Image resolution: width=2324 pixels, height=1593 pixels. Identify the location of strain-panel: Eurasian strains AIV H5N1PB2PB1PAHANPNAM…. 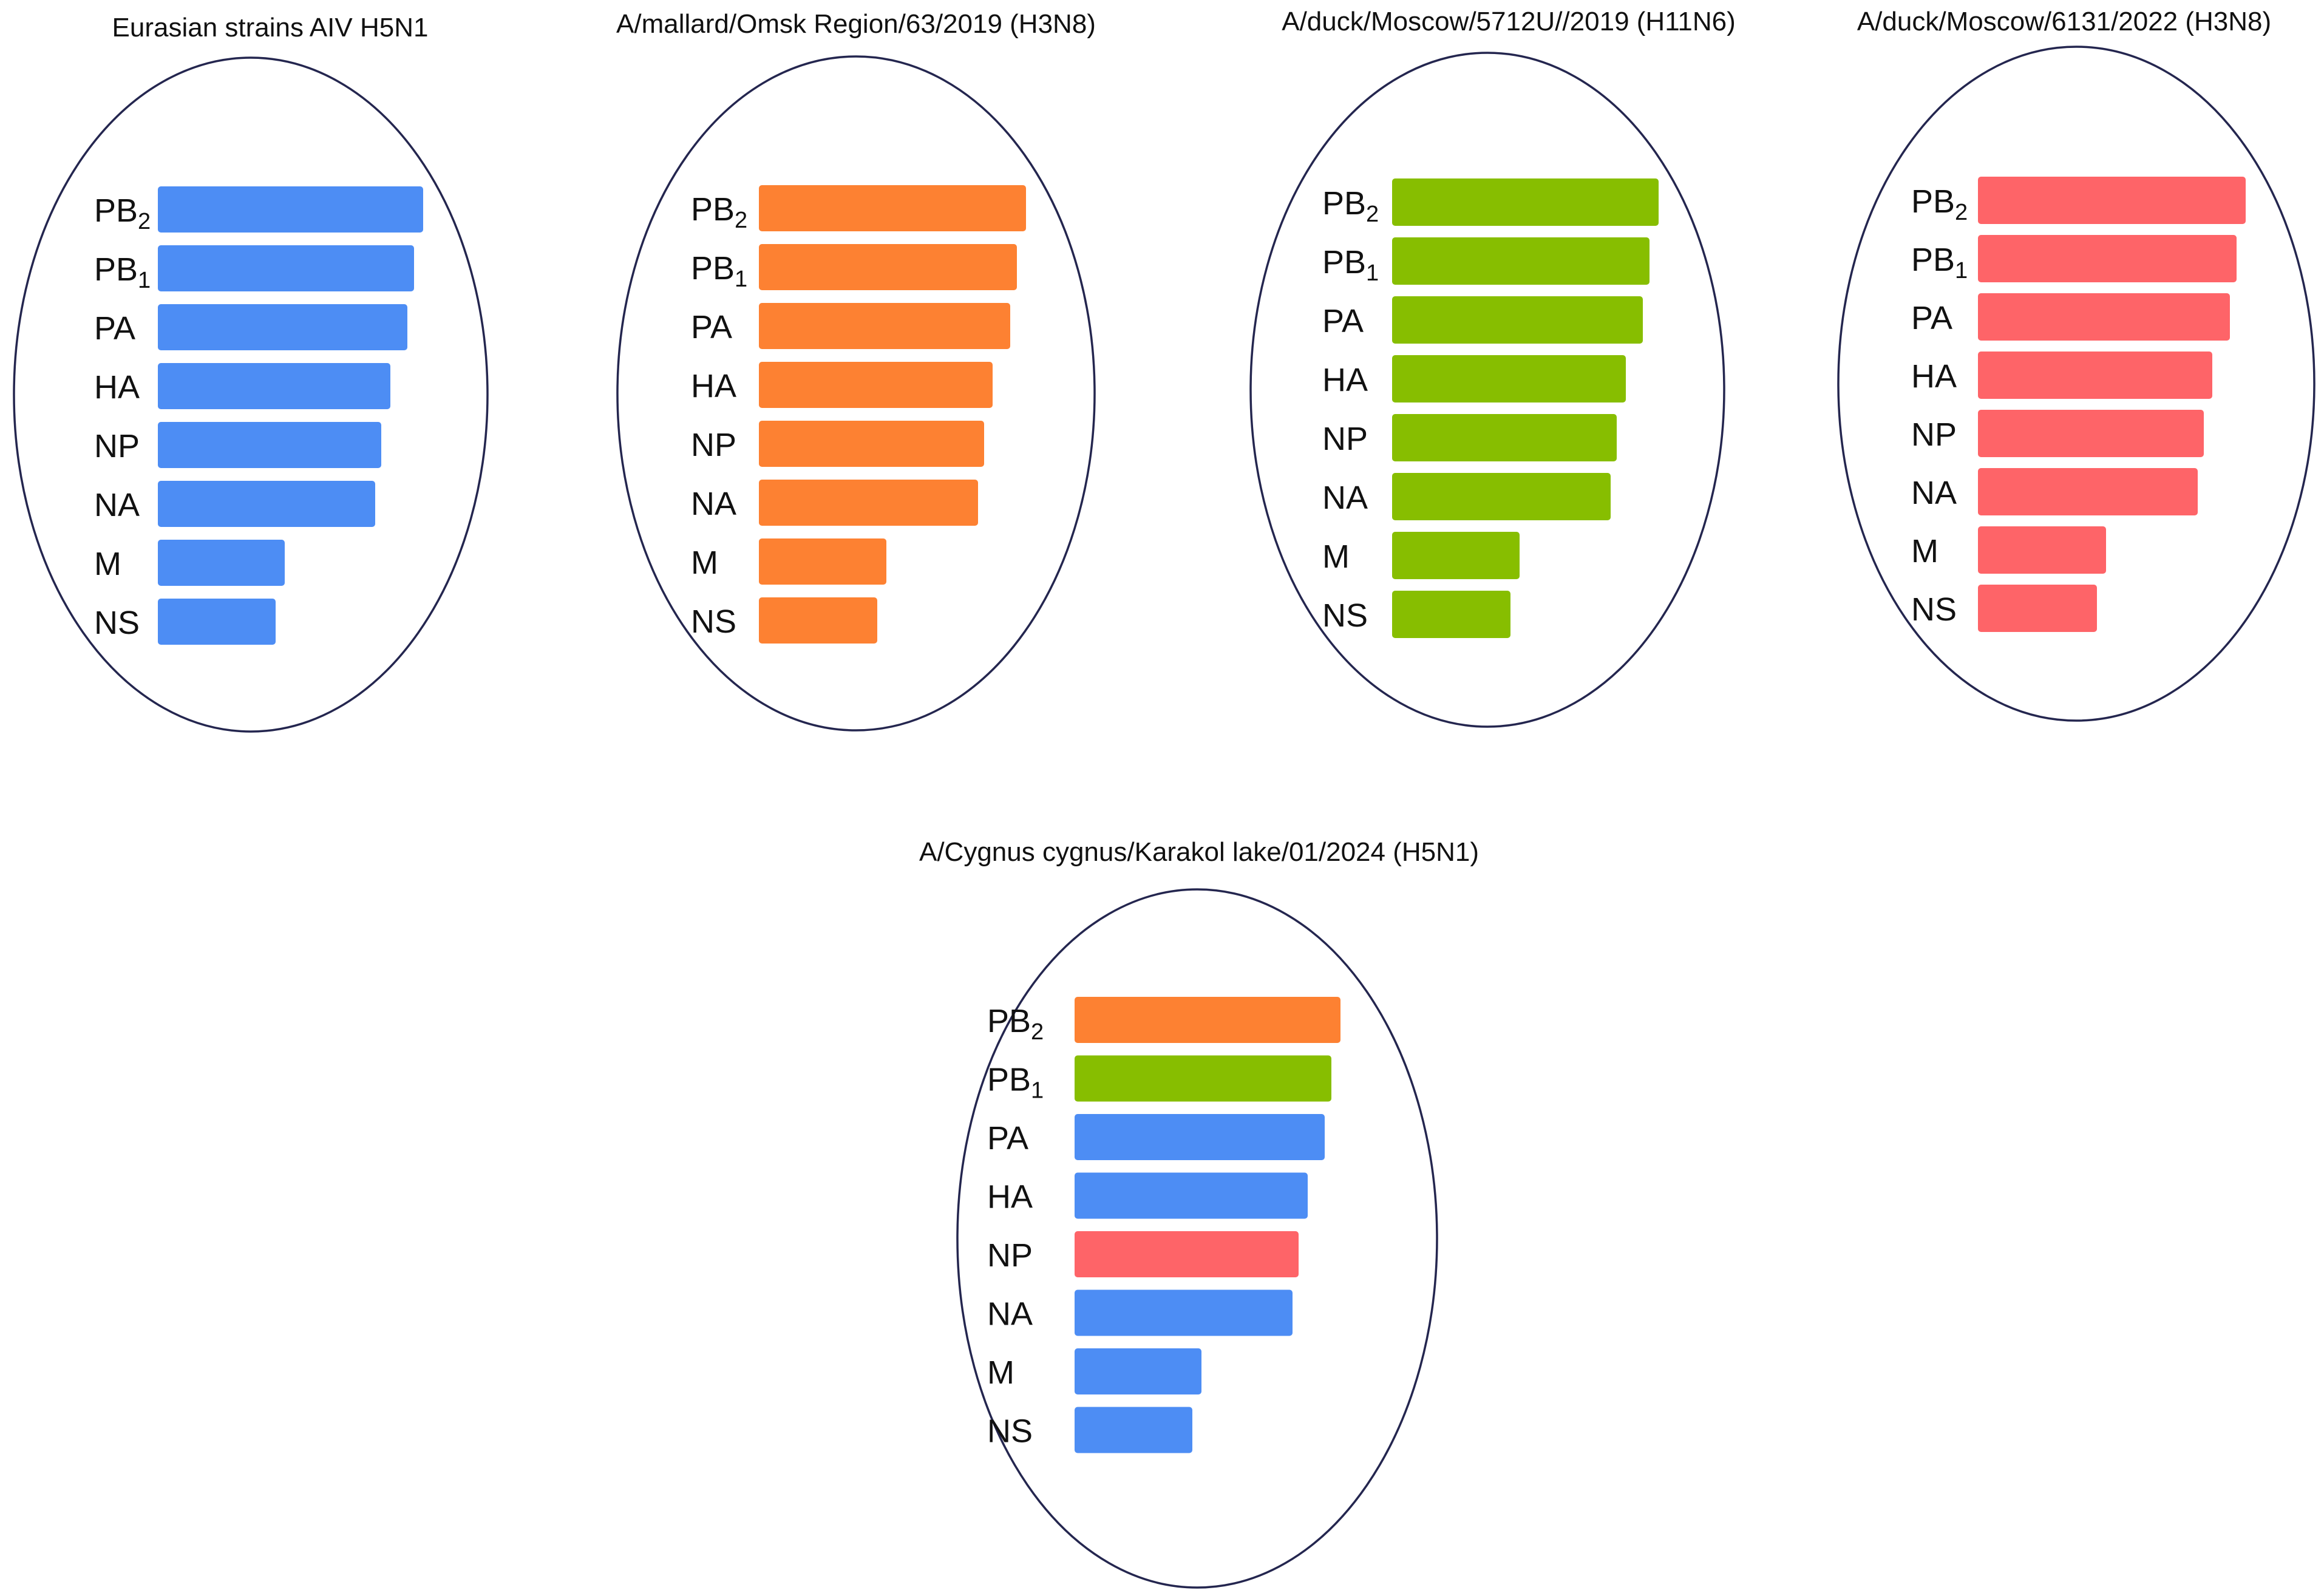
(251, 373).